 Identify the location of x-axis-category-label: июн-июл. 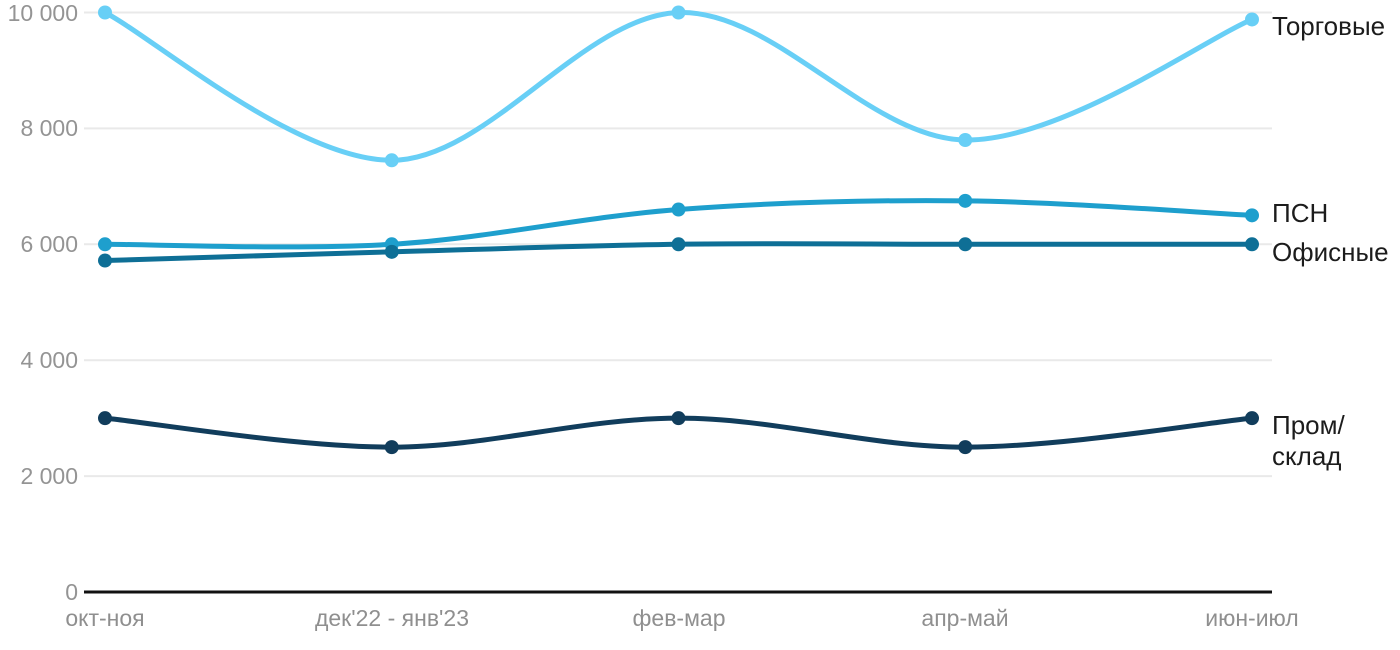
(1252, 618).